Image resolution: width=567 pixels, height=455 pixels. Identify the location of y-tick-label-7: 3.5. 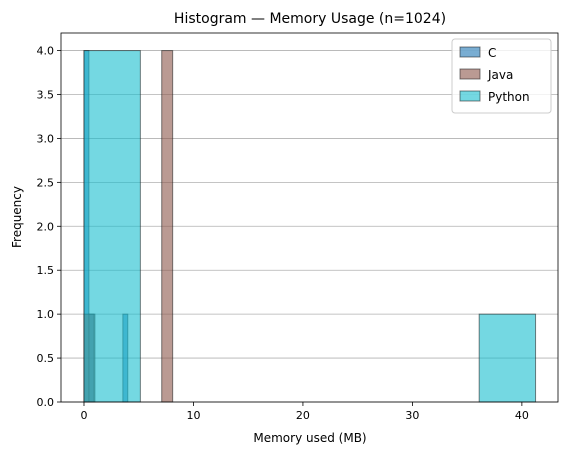
(46, 95).